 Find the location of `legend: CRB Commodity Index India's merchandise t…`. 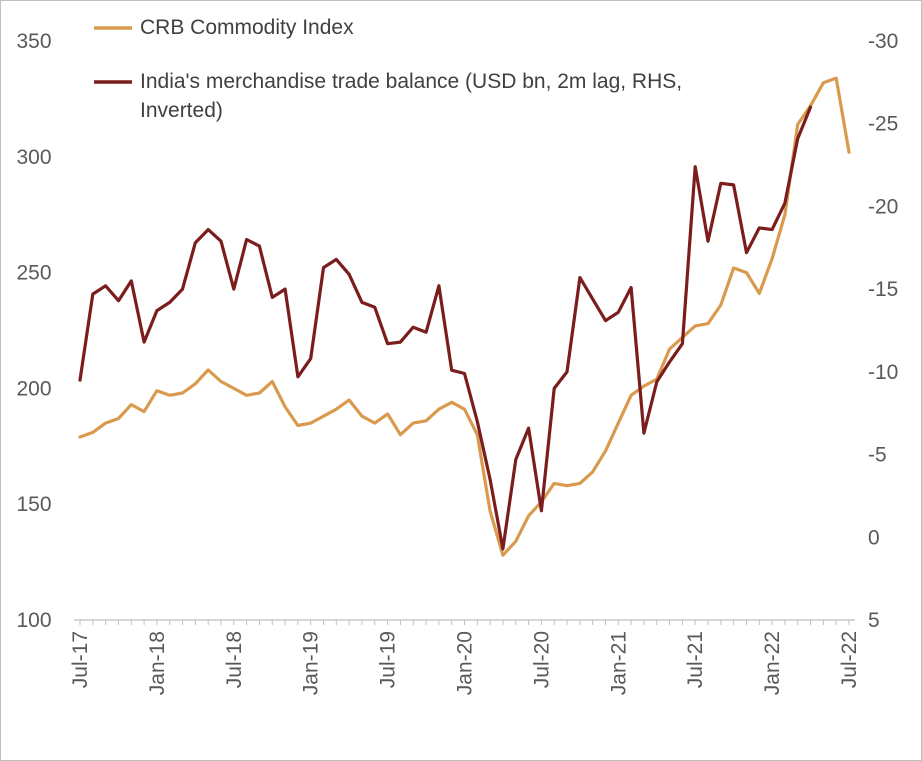

legend: CRB Commodity Index India's merchandise t… is located at coordinates (388, 69).